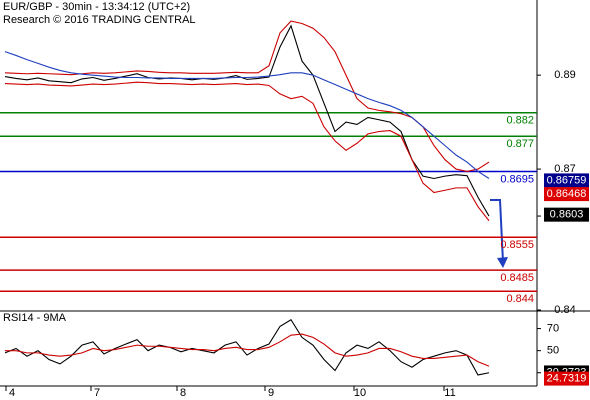 The width and height of the screenshot is (590, 400). I want to click on level-label: 0.8695, so click(517, 179).